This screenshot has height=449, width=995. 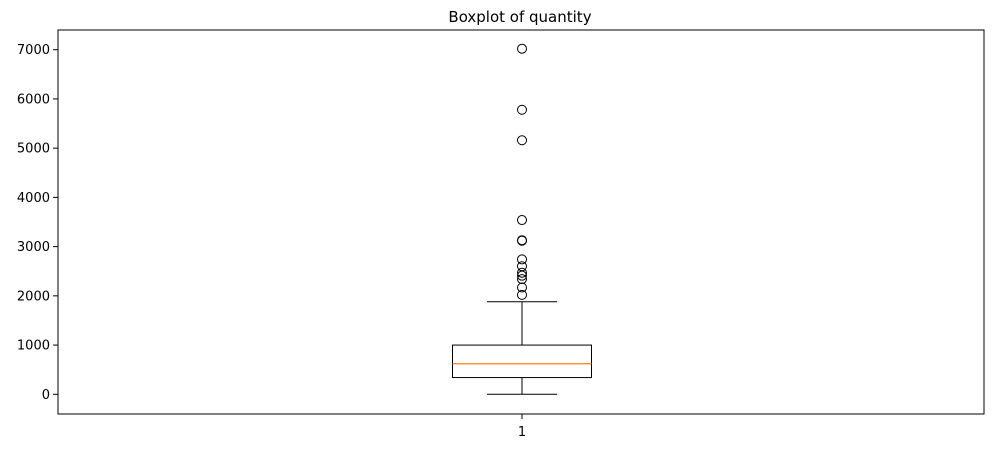 I want to click on box-series, so click(x=522, y=348).